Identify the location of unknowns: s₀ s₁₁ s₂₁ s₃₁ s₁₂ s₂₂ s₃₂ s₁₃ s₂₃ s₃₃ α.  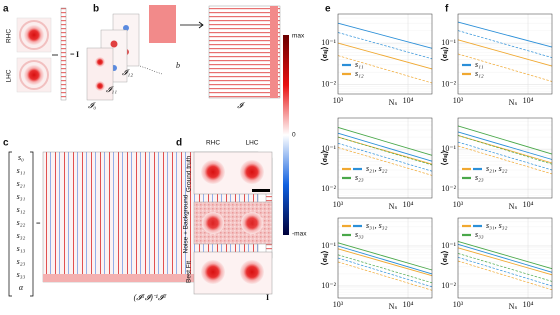
(21, 222).